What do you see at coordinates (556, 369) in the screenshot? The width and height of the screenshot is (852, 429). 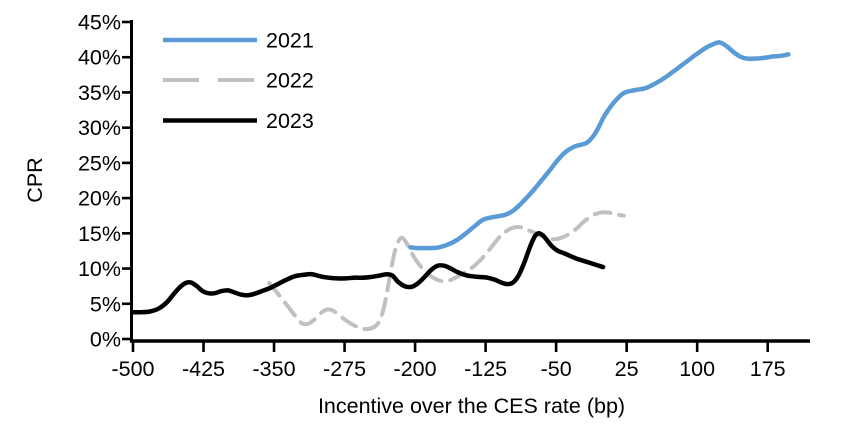 I see `x-tick-label: -50` at bounding box center [556, 369].